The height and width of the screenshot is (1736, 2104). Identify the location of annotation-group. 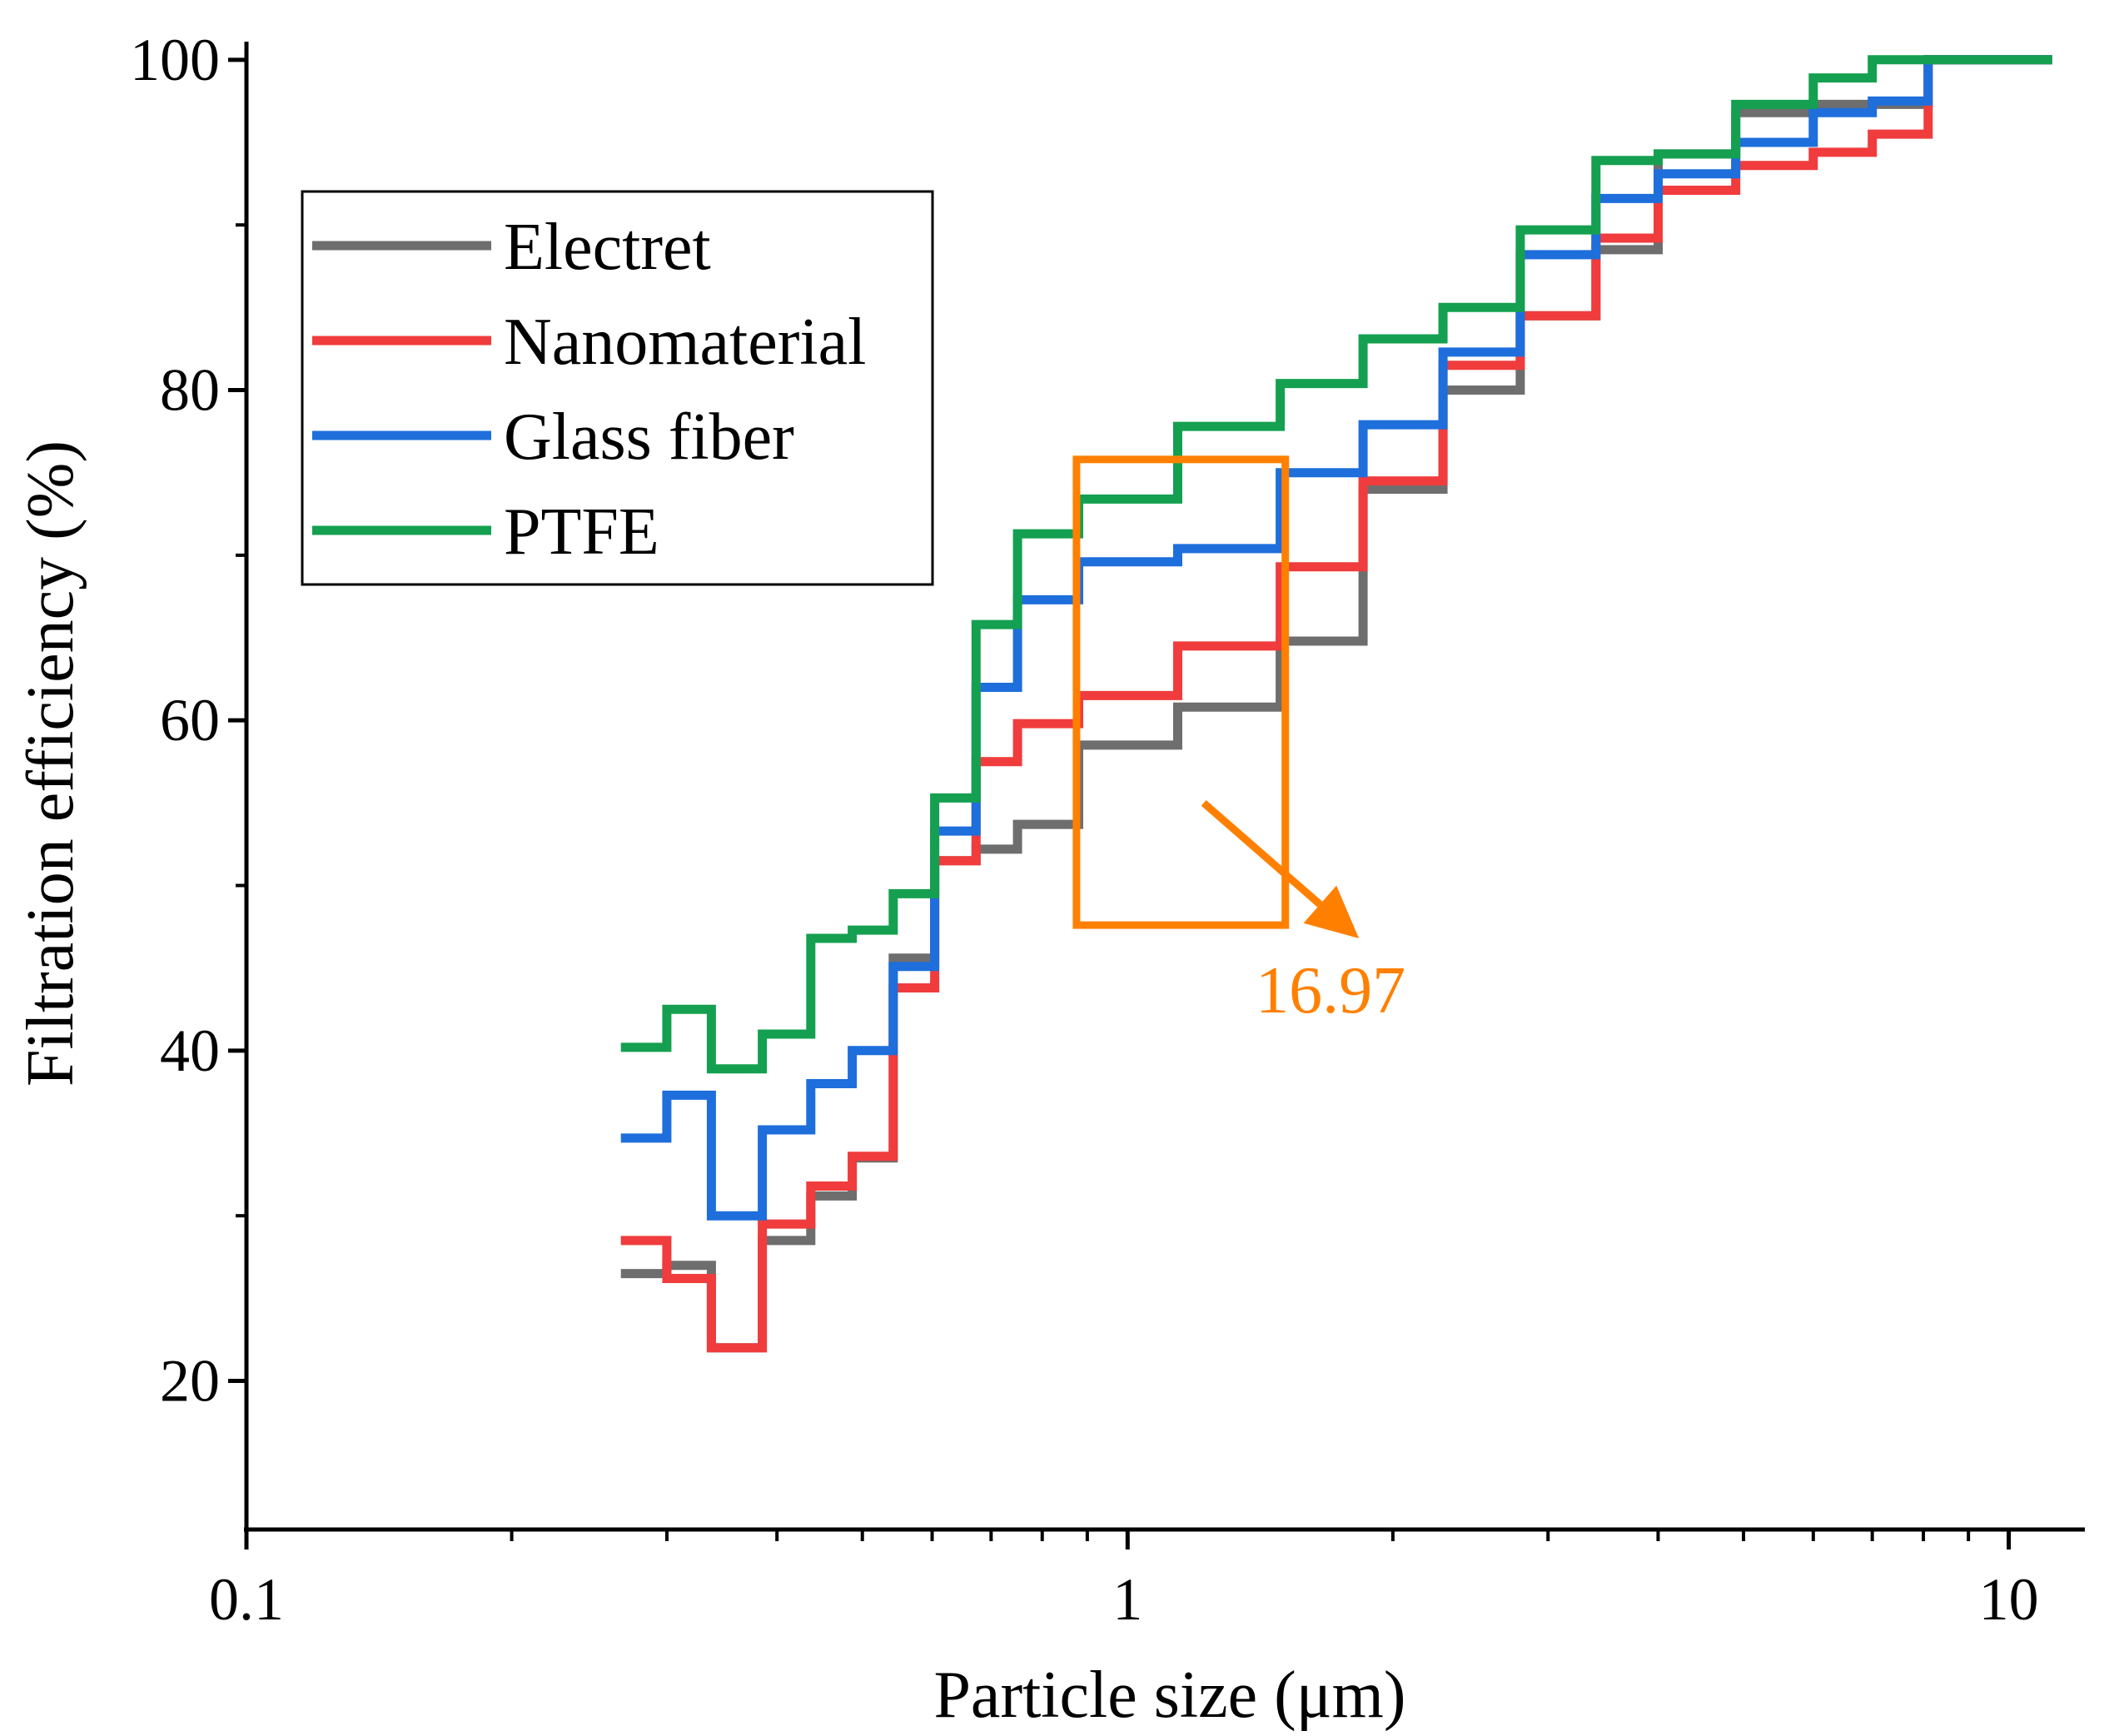
(1216, 696).